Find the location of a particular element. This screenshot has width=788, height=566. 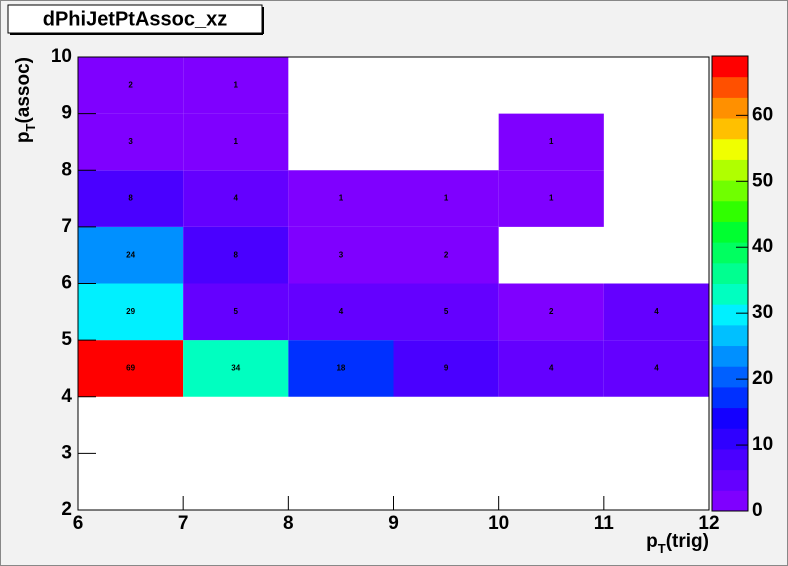

cell-label: 29 is located at coordinates (130, 311).